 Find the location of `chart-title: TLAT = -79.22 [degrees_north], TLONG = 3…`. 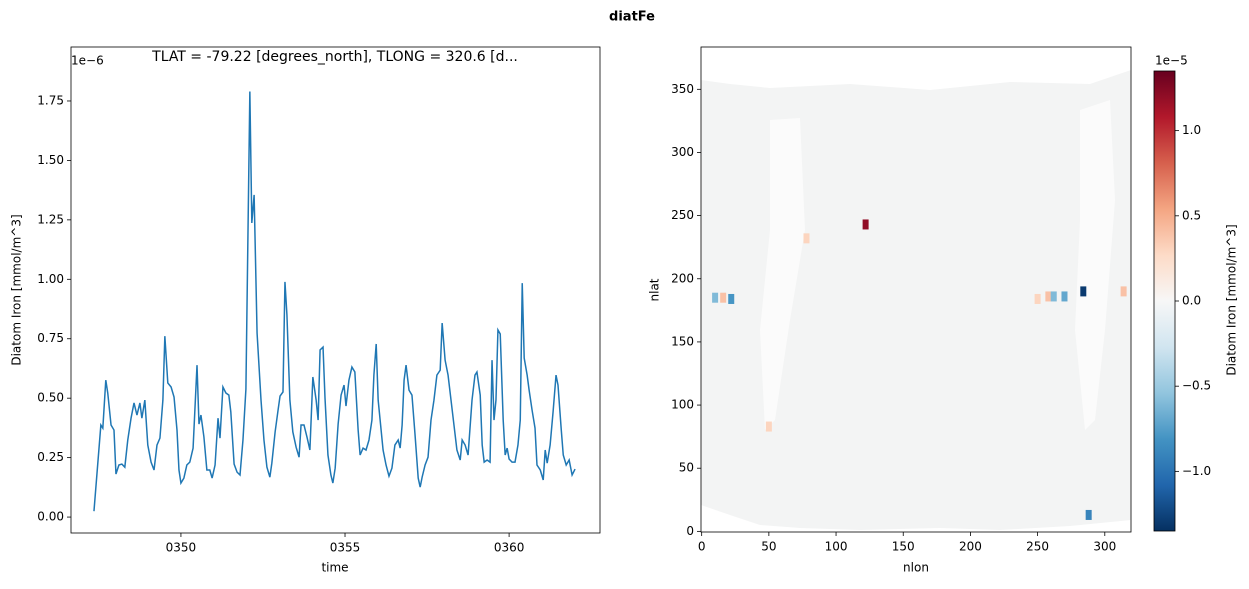

chart-title: TLAT = -79.22 [degrees_north], TLONG = 3… is located at coordinates (334, 57).